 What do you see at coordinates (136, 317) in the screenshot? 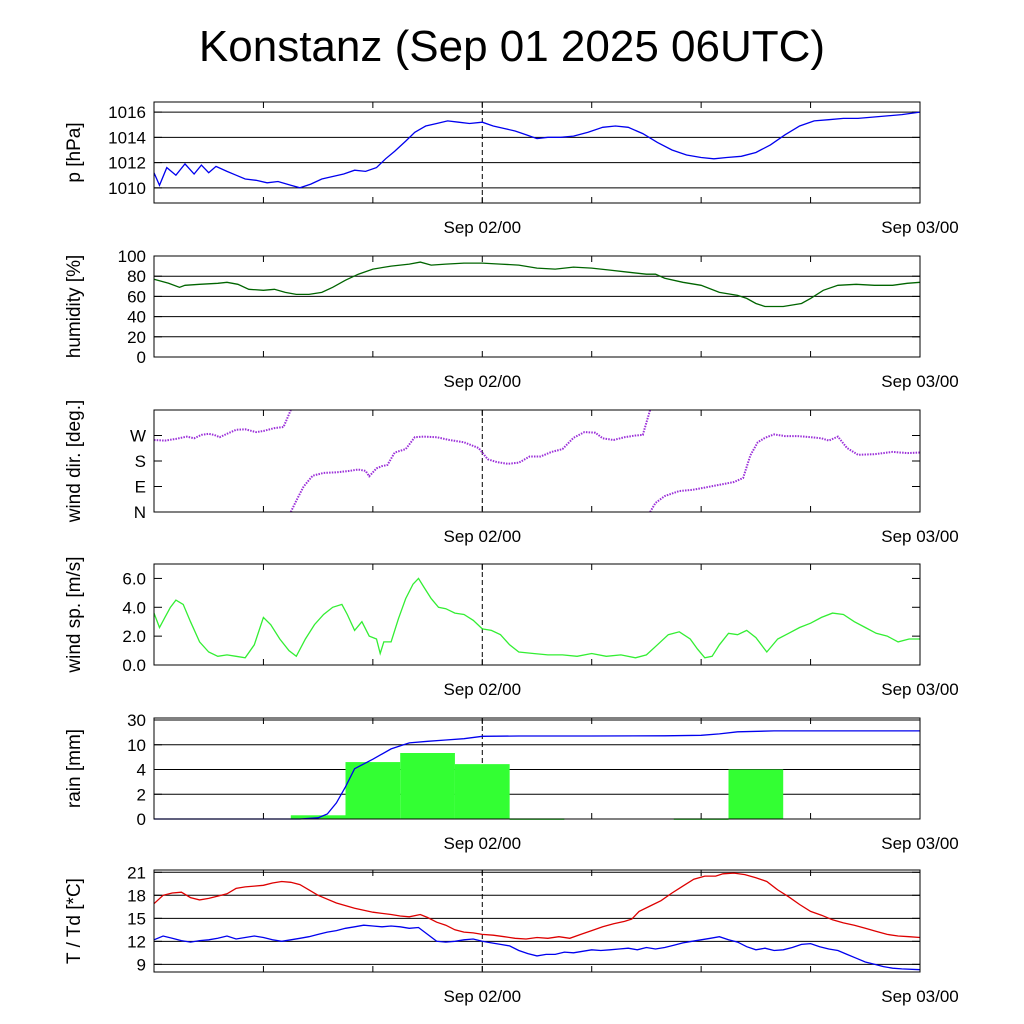
I see `y-tick-label: 40` at bounding box center [136, 317].